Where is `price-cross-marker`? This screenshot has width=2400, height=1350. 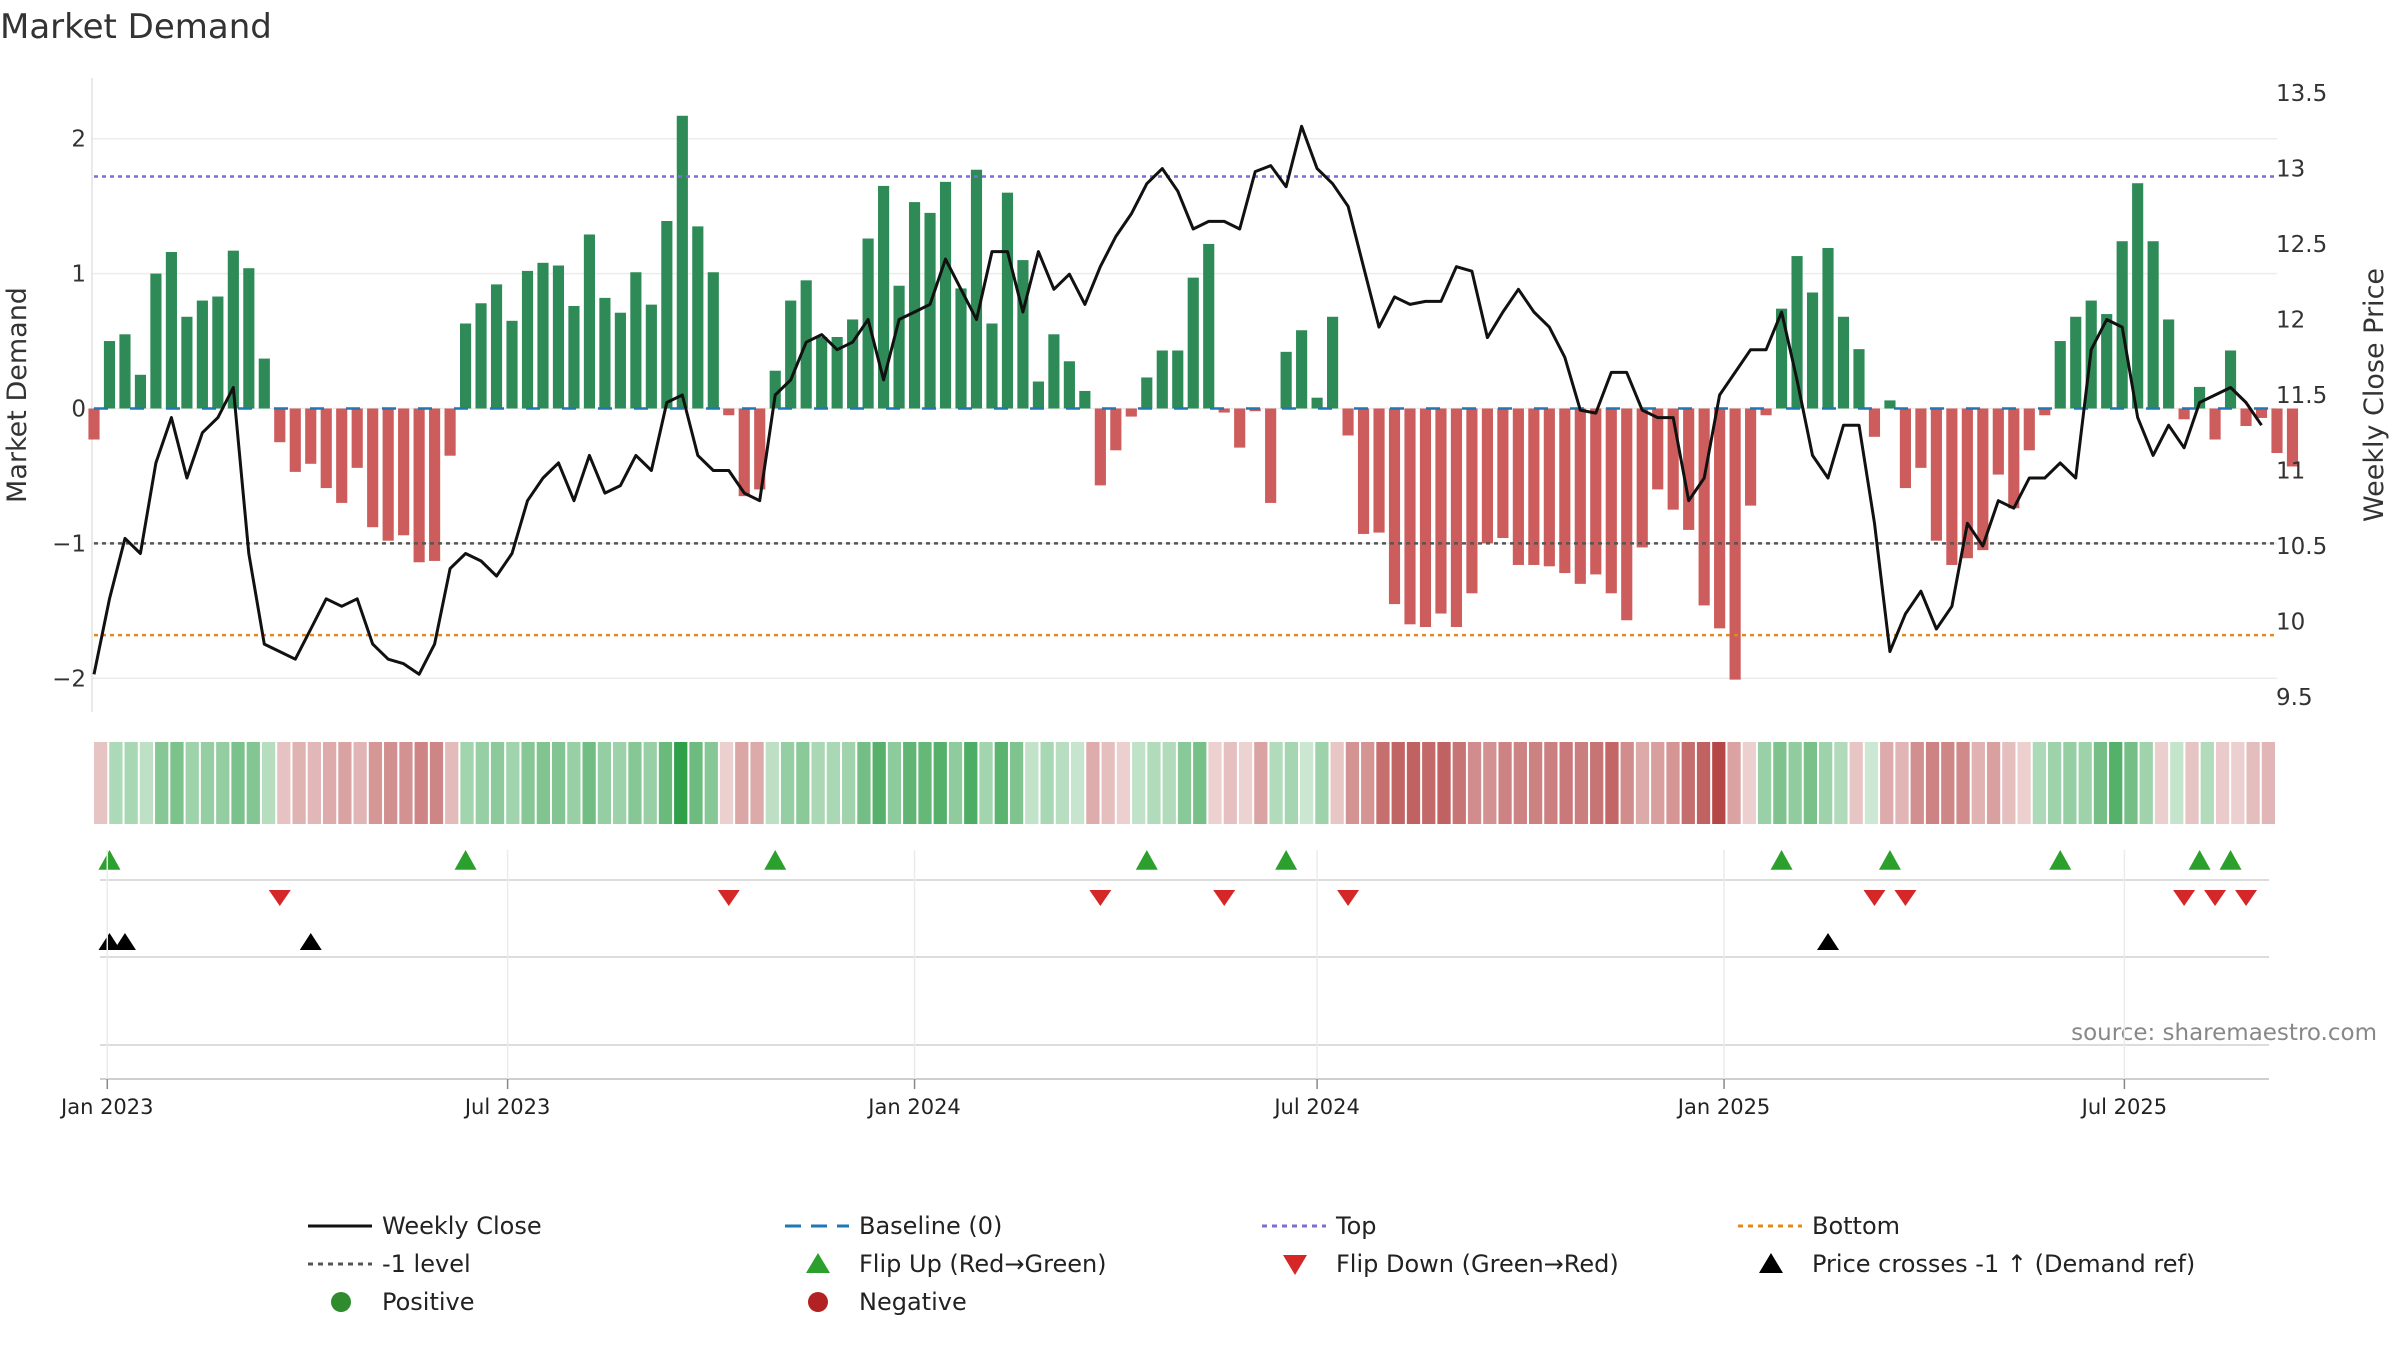 price-cross-marker is located at coordinates (1828, 941).